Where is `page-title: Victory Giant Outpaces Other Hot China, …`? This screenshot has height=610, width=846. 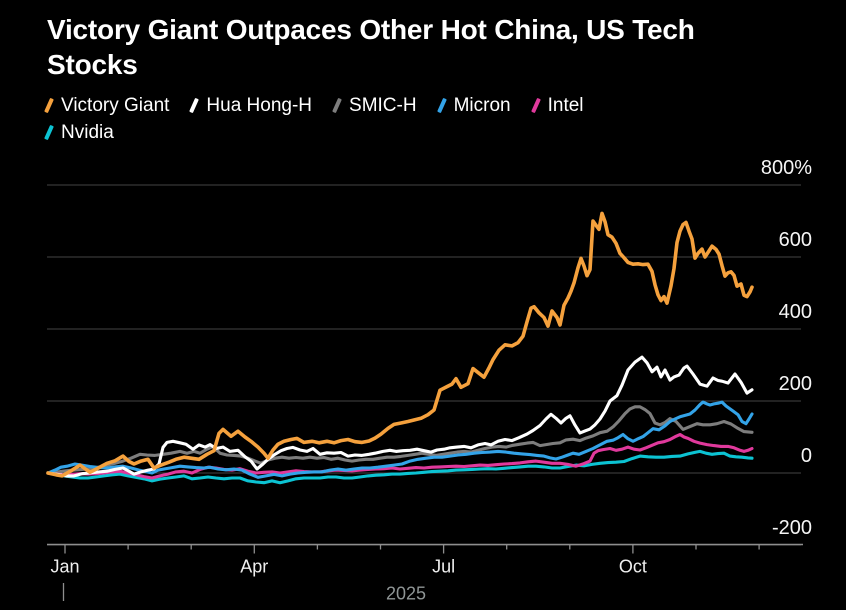
page-title: Victory Giant Outpaces Other Hot China, … is located at coordinates (432, 47).